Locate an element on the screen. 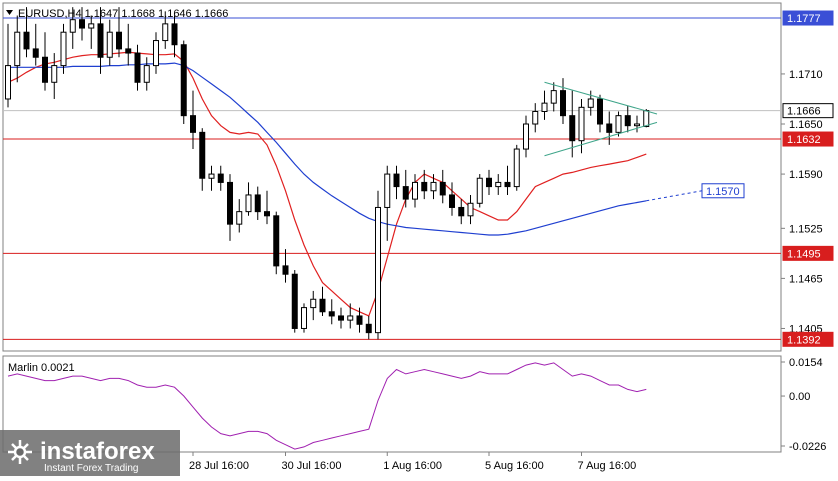 This screenshot has width=838, height=481. triangle-pattern is located at coordinates (601, 119).